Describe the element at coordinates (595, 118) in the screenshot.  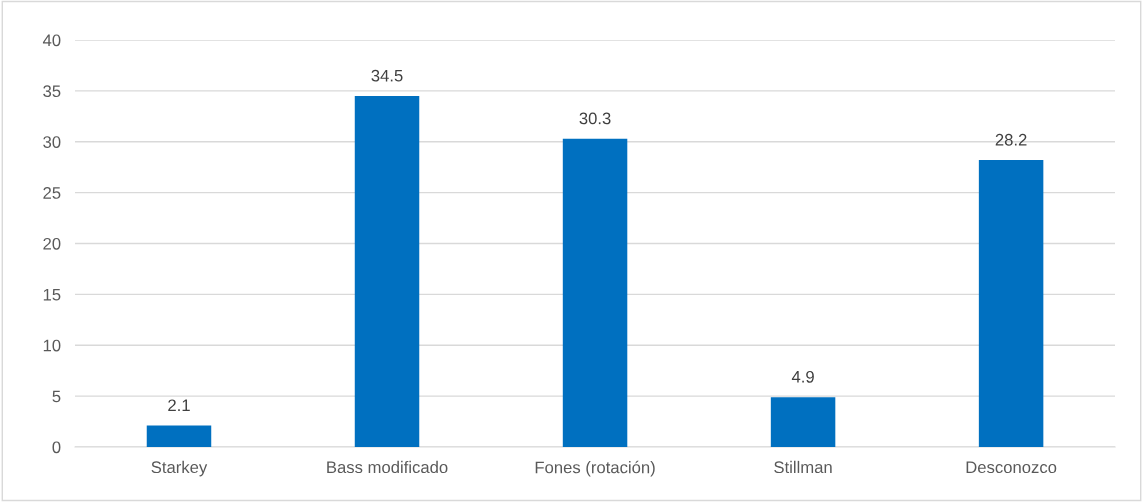
I see `data-label: 30.3` at that location.